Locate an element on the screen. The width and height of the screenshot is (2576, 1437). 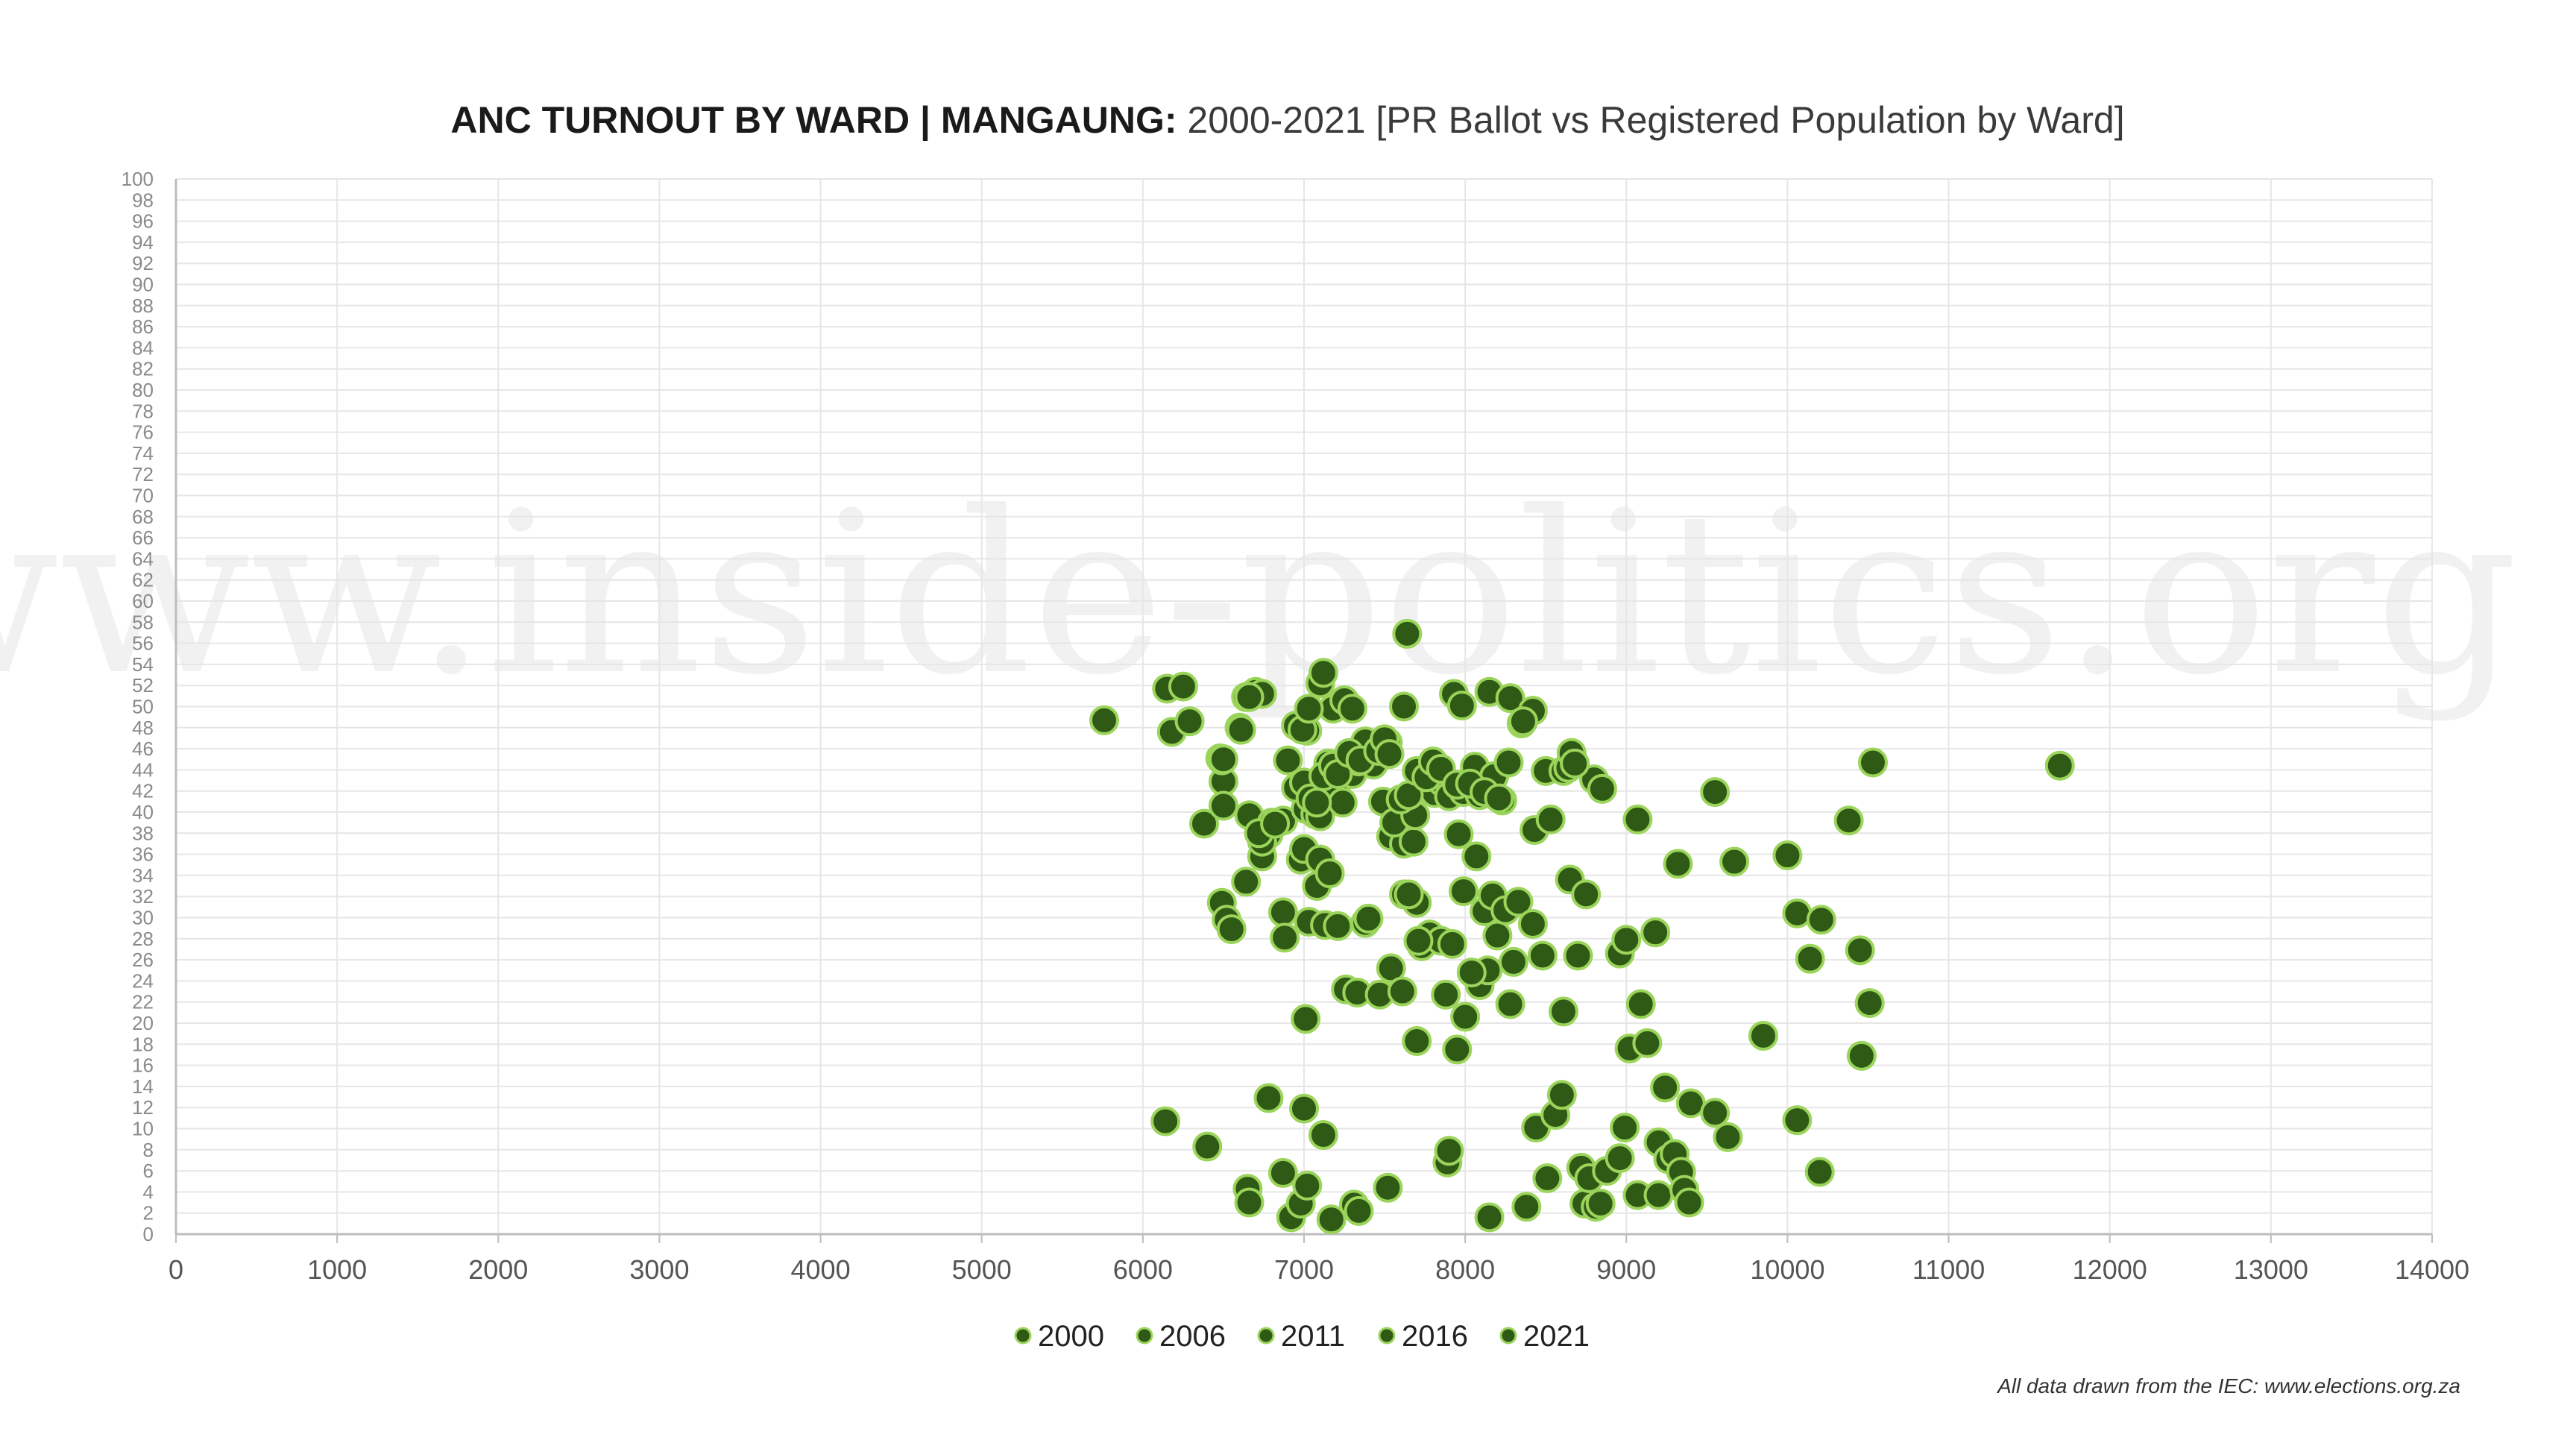
y-tick-label: 92 is located at coordinates (143, 263).